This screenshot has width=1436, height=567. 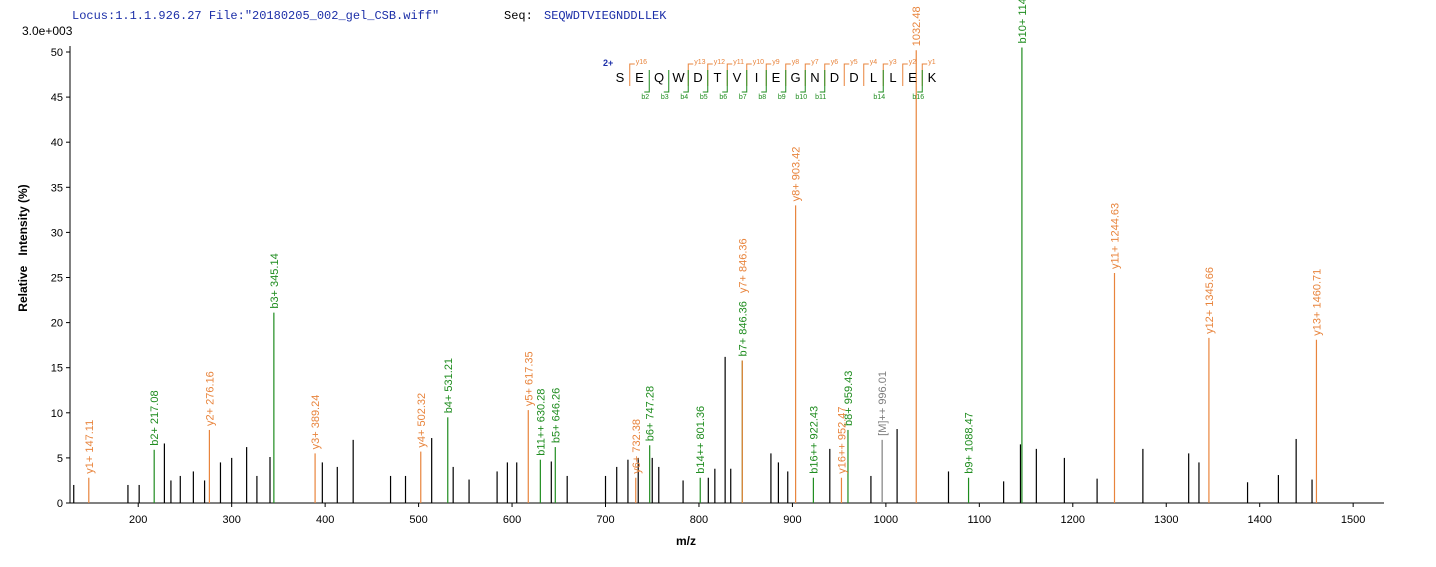 What do you see at coordinates (57, 279) in the screenshot?
I see `y-tick-label: 25` at bounding box center [57, 279].